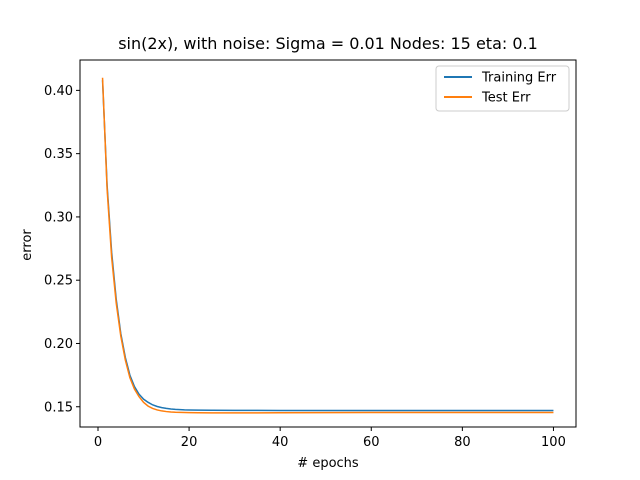  I want to click on y-tick-label: 0.20, so click(58, 344).